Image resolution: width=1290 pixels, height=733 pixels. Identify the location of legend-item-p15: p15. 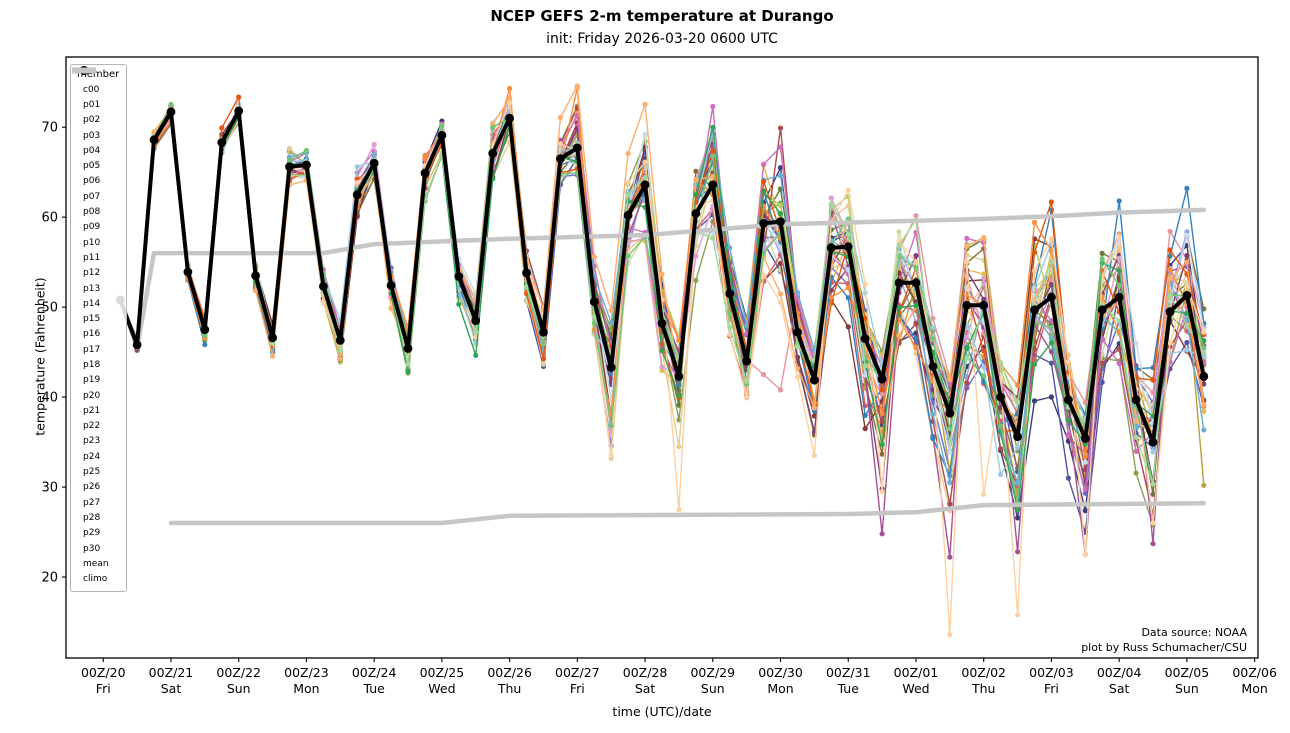
(95, 196).